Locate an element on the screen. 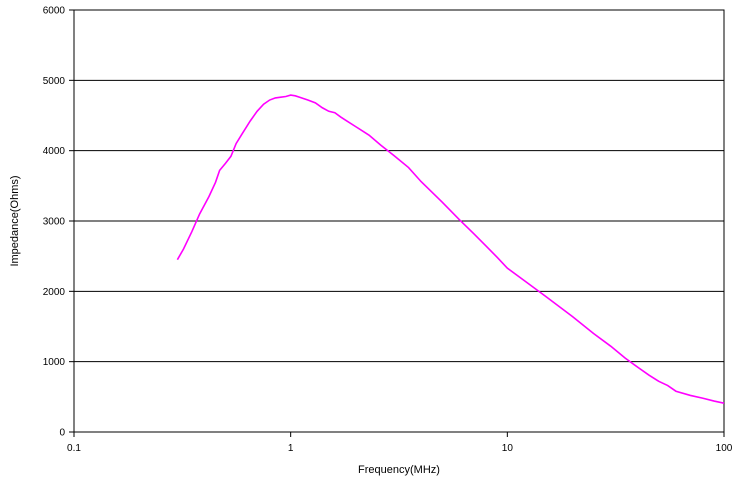 This screenshot has height=481, width=733. x-tick-label: 100 is located at coordinates (724, 448).